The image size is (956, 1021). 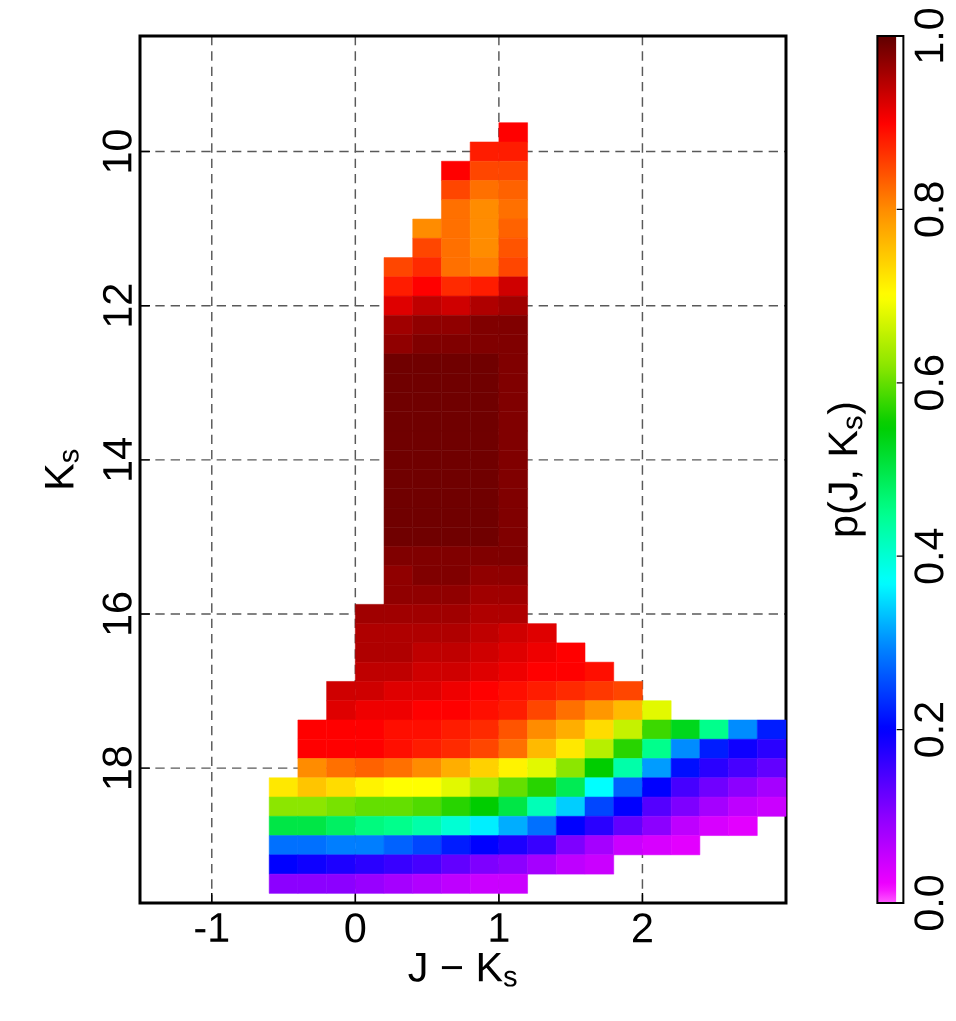 What do you see at coordinates (355, 928) in the screenshot?
I see `x-tick-label: 0` at bounding box center [355, 928].